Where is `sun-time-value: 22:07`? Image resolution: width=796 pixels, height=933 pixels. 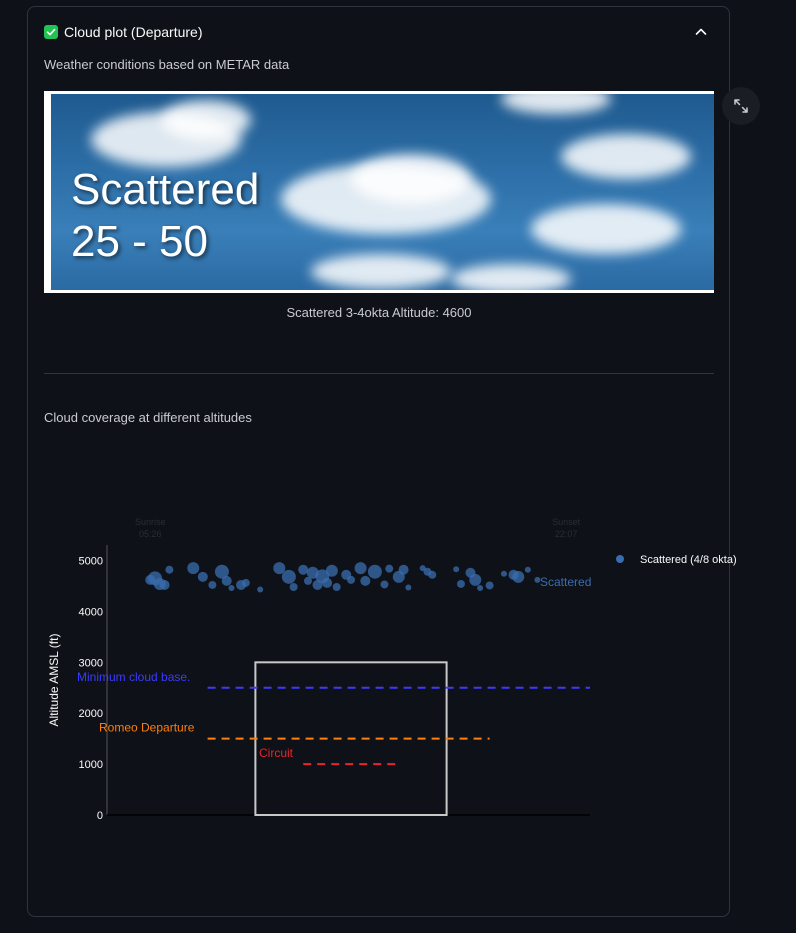
sun-time-value: 22:07 is located at coordinates (566, 534).